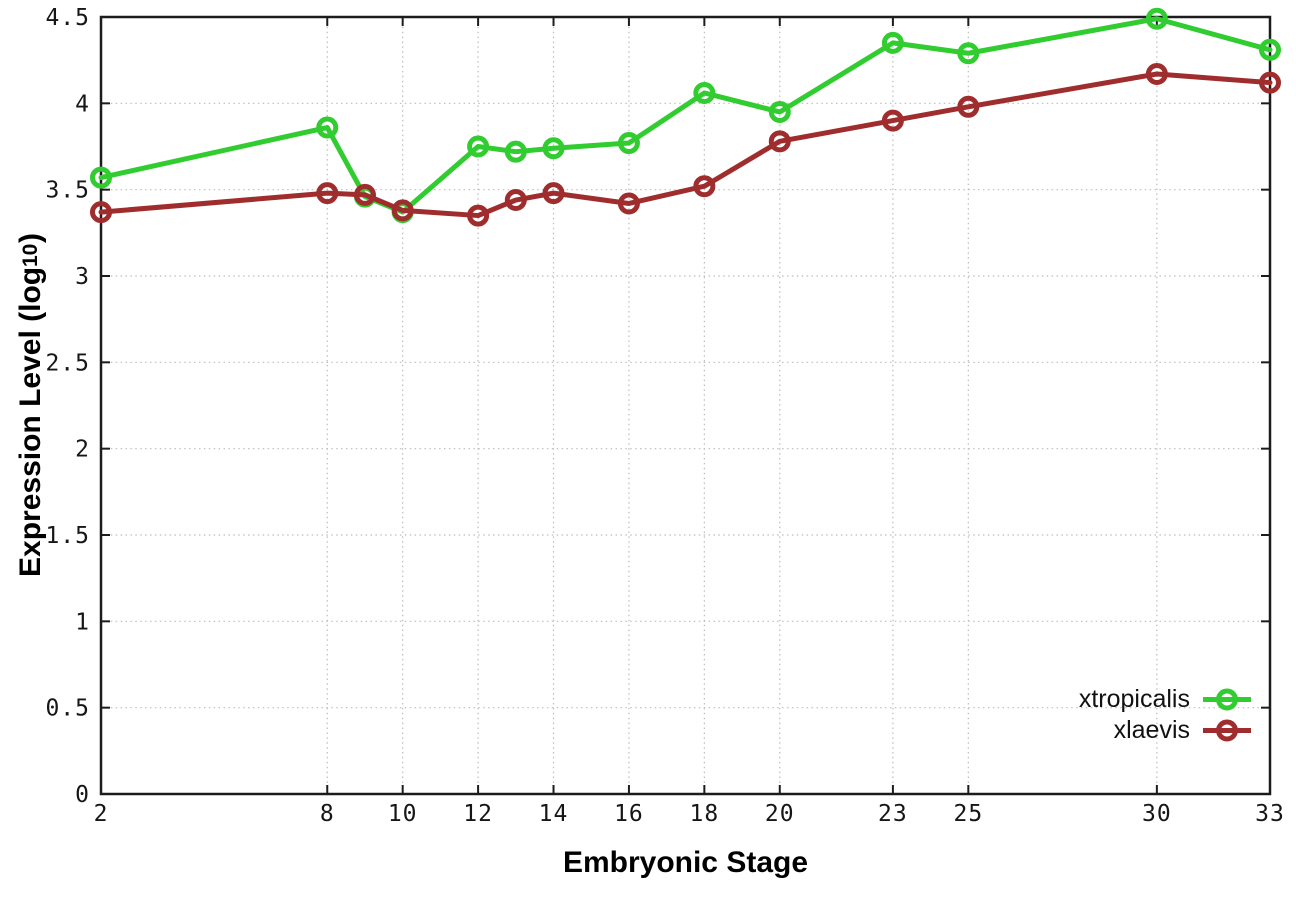 The width and height of the screenshot is (1296, 907). What do you see at coordinates (1270, 814) in the screenshot?
I see `x-tick-label: 33` at bounding box center [1270, 814].